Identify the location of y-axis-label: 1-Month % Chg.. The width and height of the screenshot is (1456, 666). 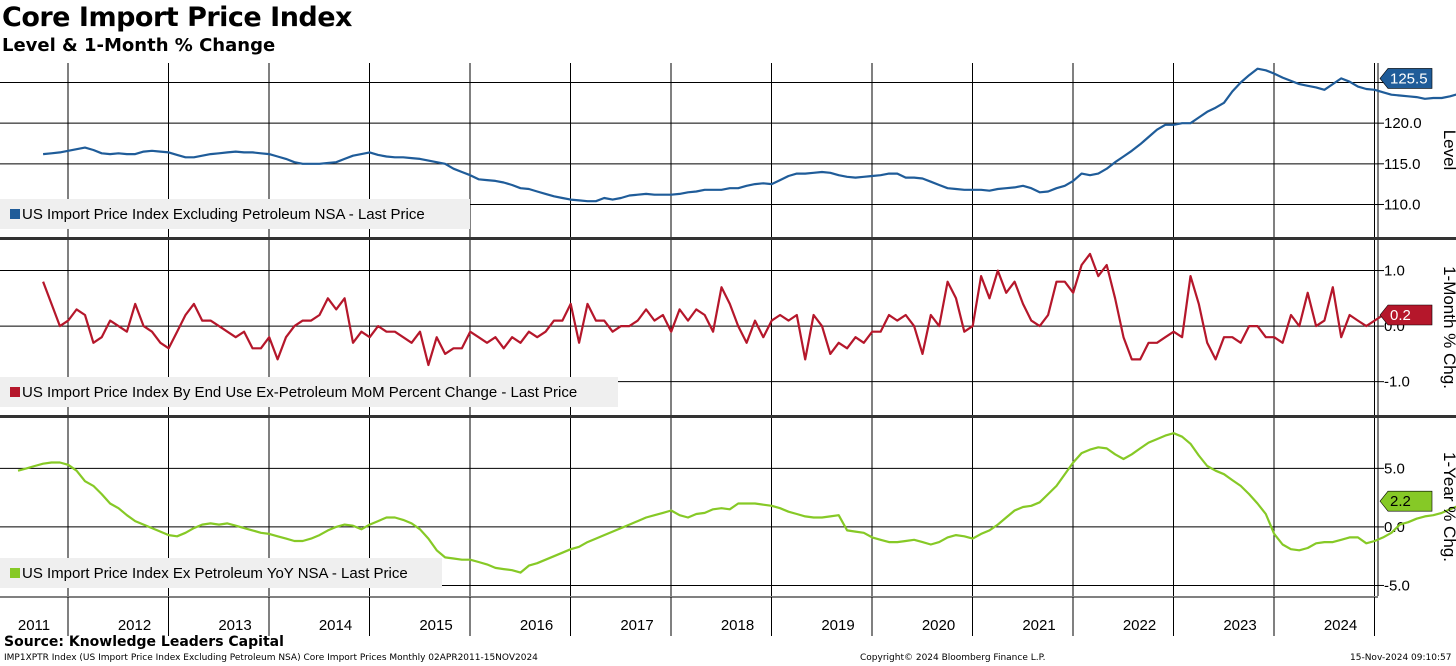
(1448, 327).